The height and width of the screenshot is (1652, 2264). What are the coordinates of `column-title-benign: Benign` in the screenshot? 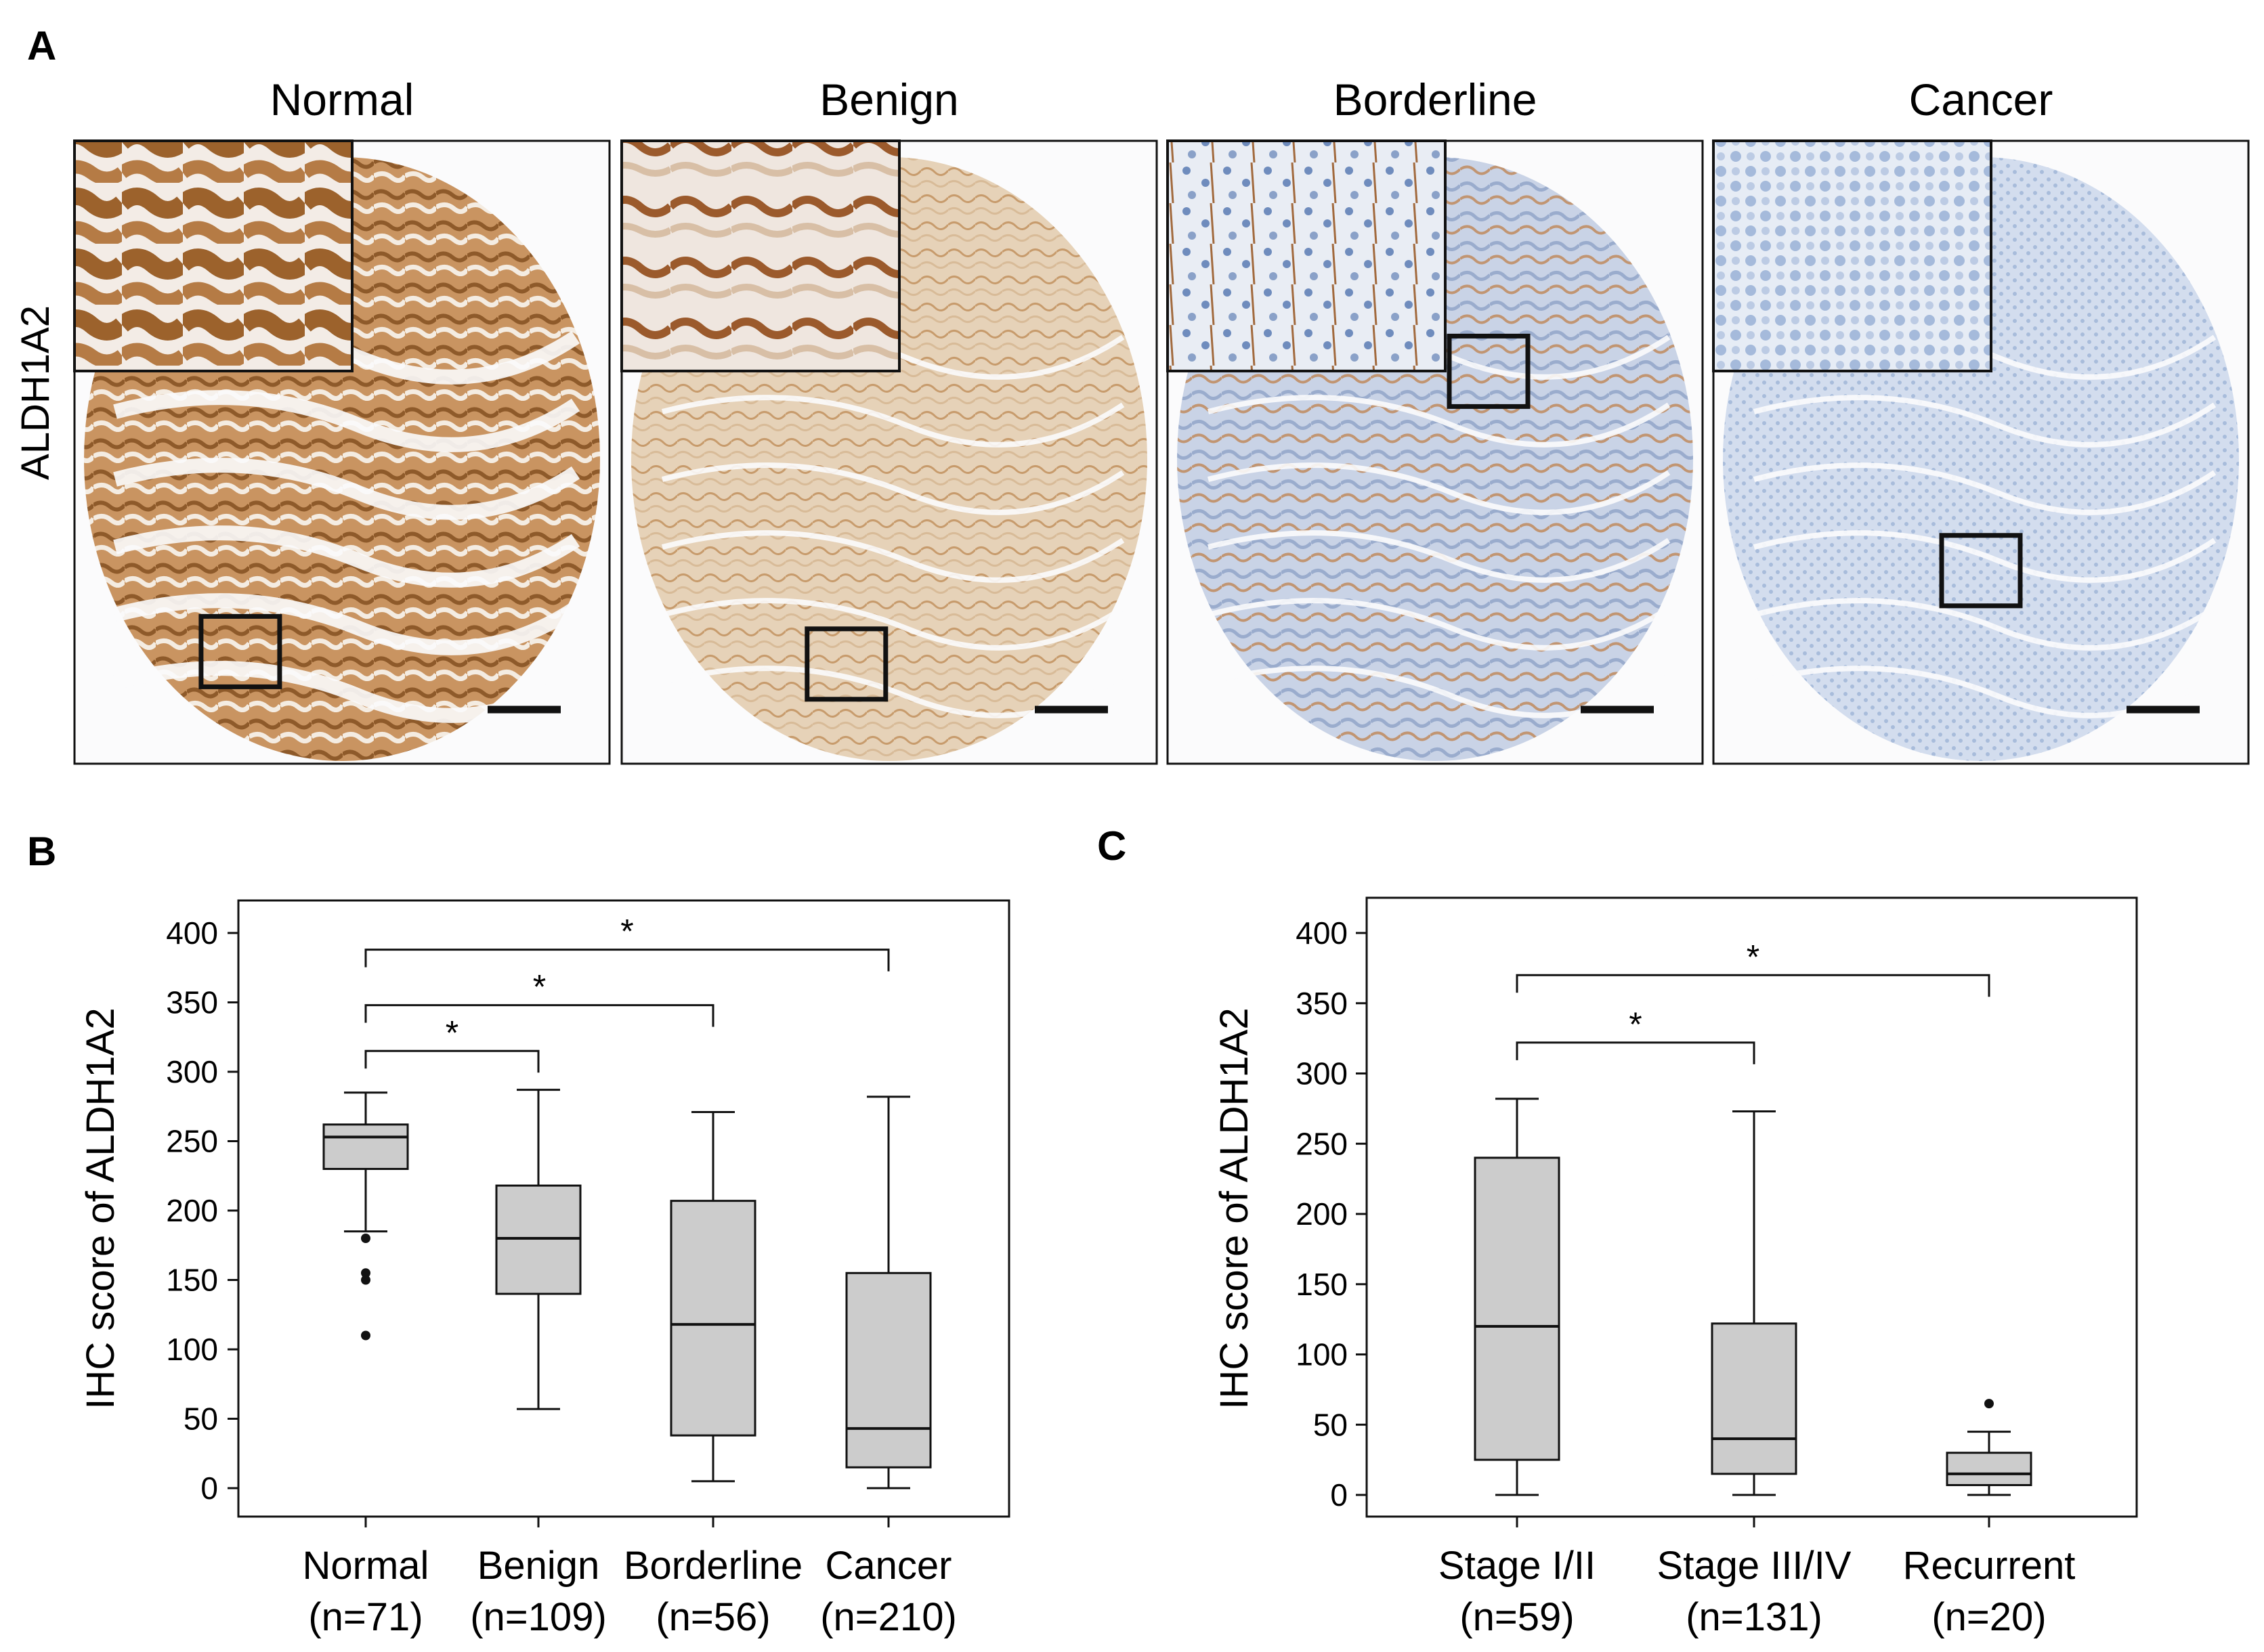 It's located at (889, 100).